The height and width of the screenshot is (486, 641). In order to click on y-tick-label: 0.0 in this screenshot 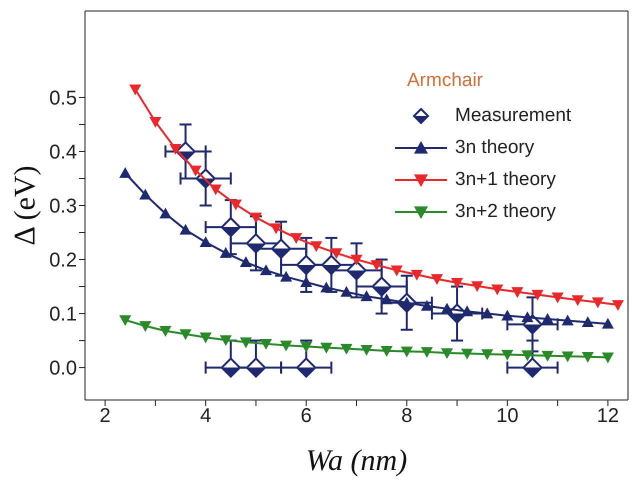, I will do `click(63, 369)`.